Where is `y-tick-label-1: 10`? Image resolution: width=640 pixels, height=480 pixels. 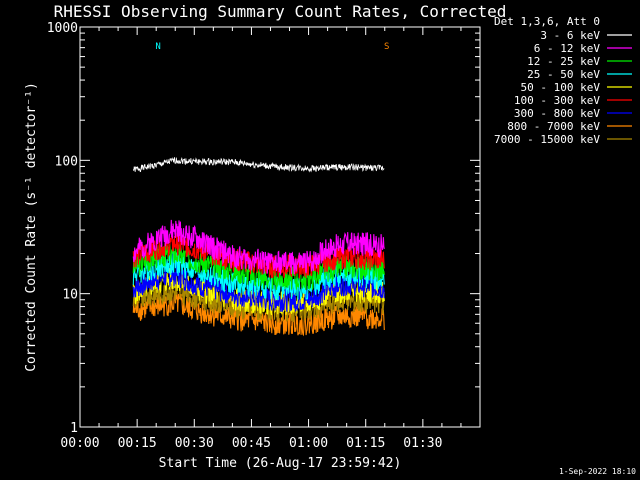
y-tick-label-1: 10 is located at coordinates (70, 295).